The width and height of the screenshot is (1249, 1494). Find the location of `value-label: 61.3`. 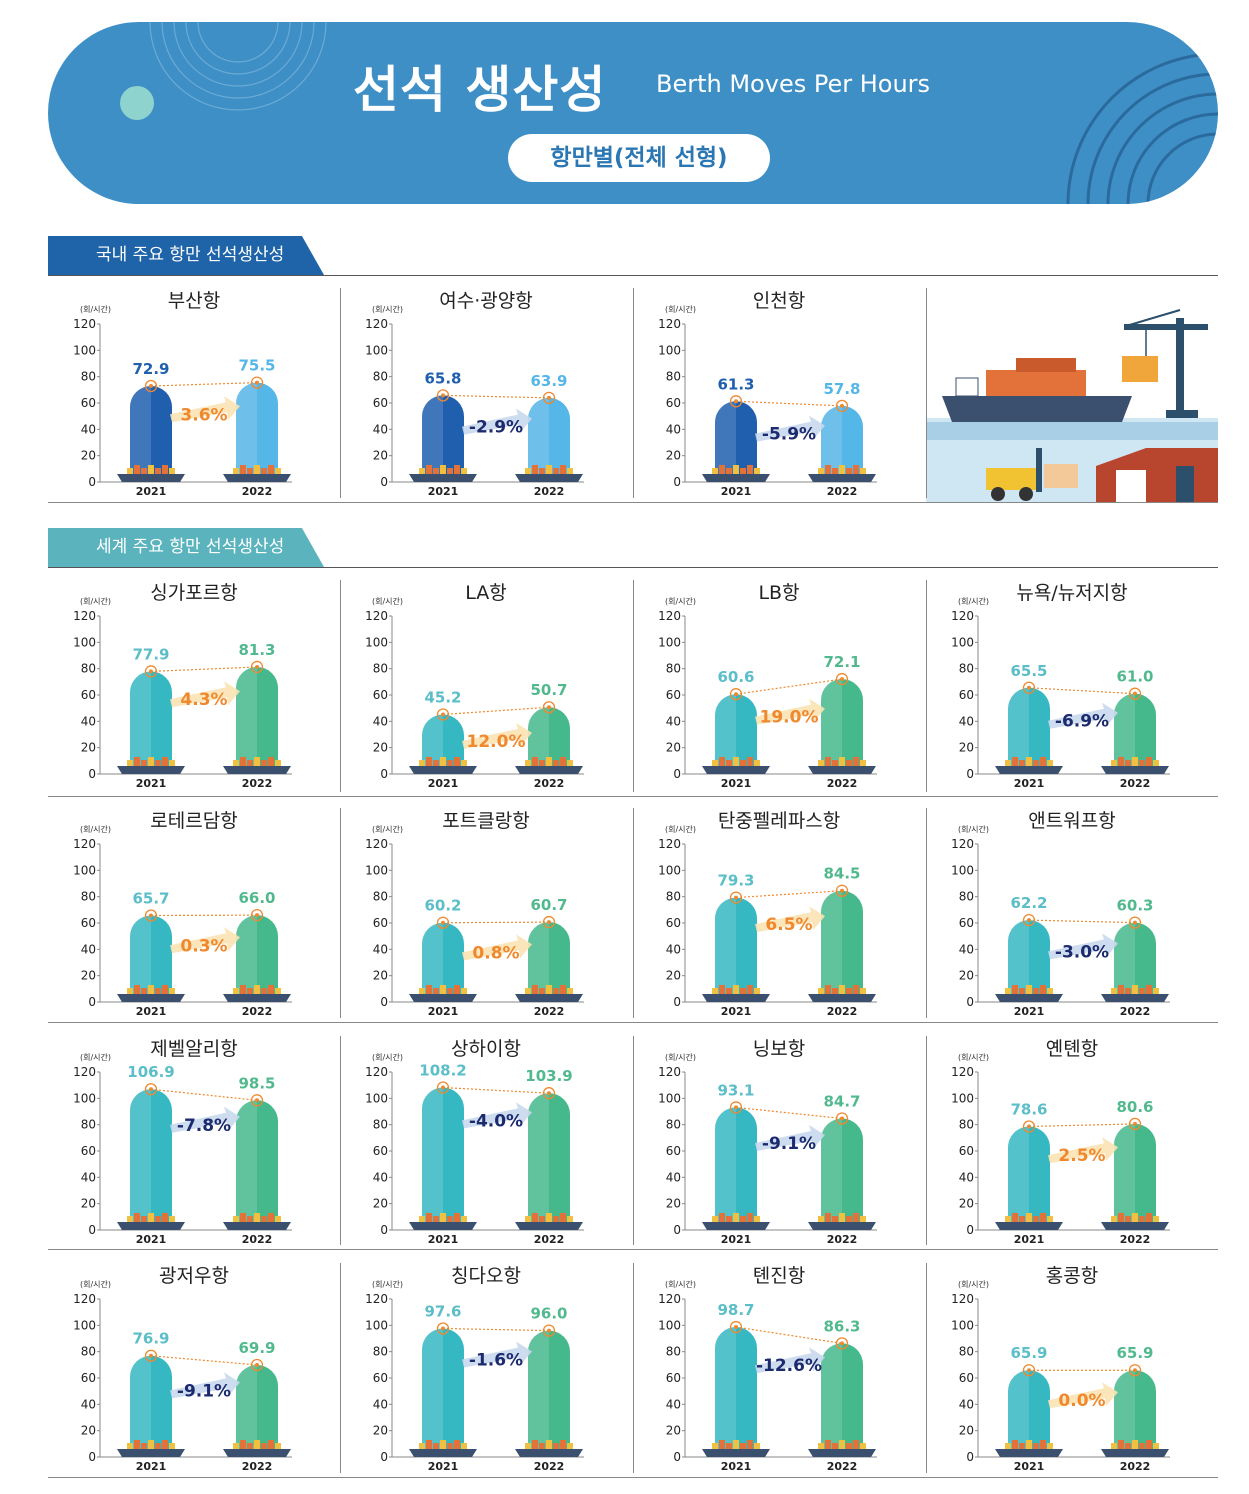

value-label: 61.3 is located at coordinates (735, 384).